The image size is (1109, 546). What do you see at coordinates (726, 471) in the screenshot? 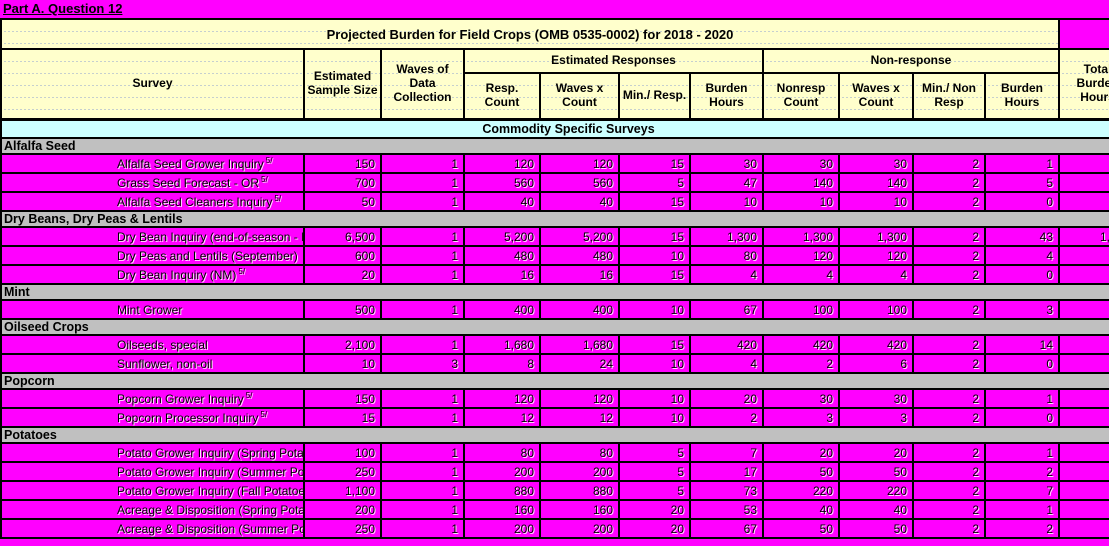
I see `value-cell: 17` at bounding box center [726, 471].